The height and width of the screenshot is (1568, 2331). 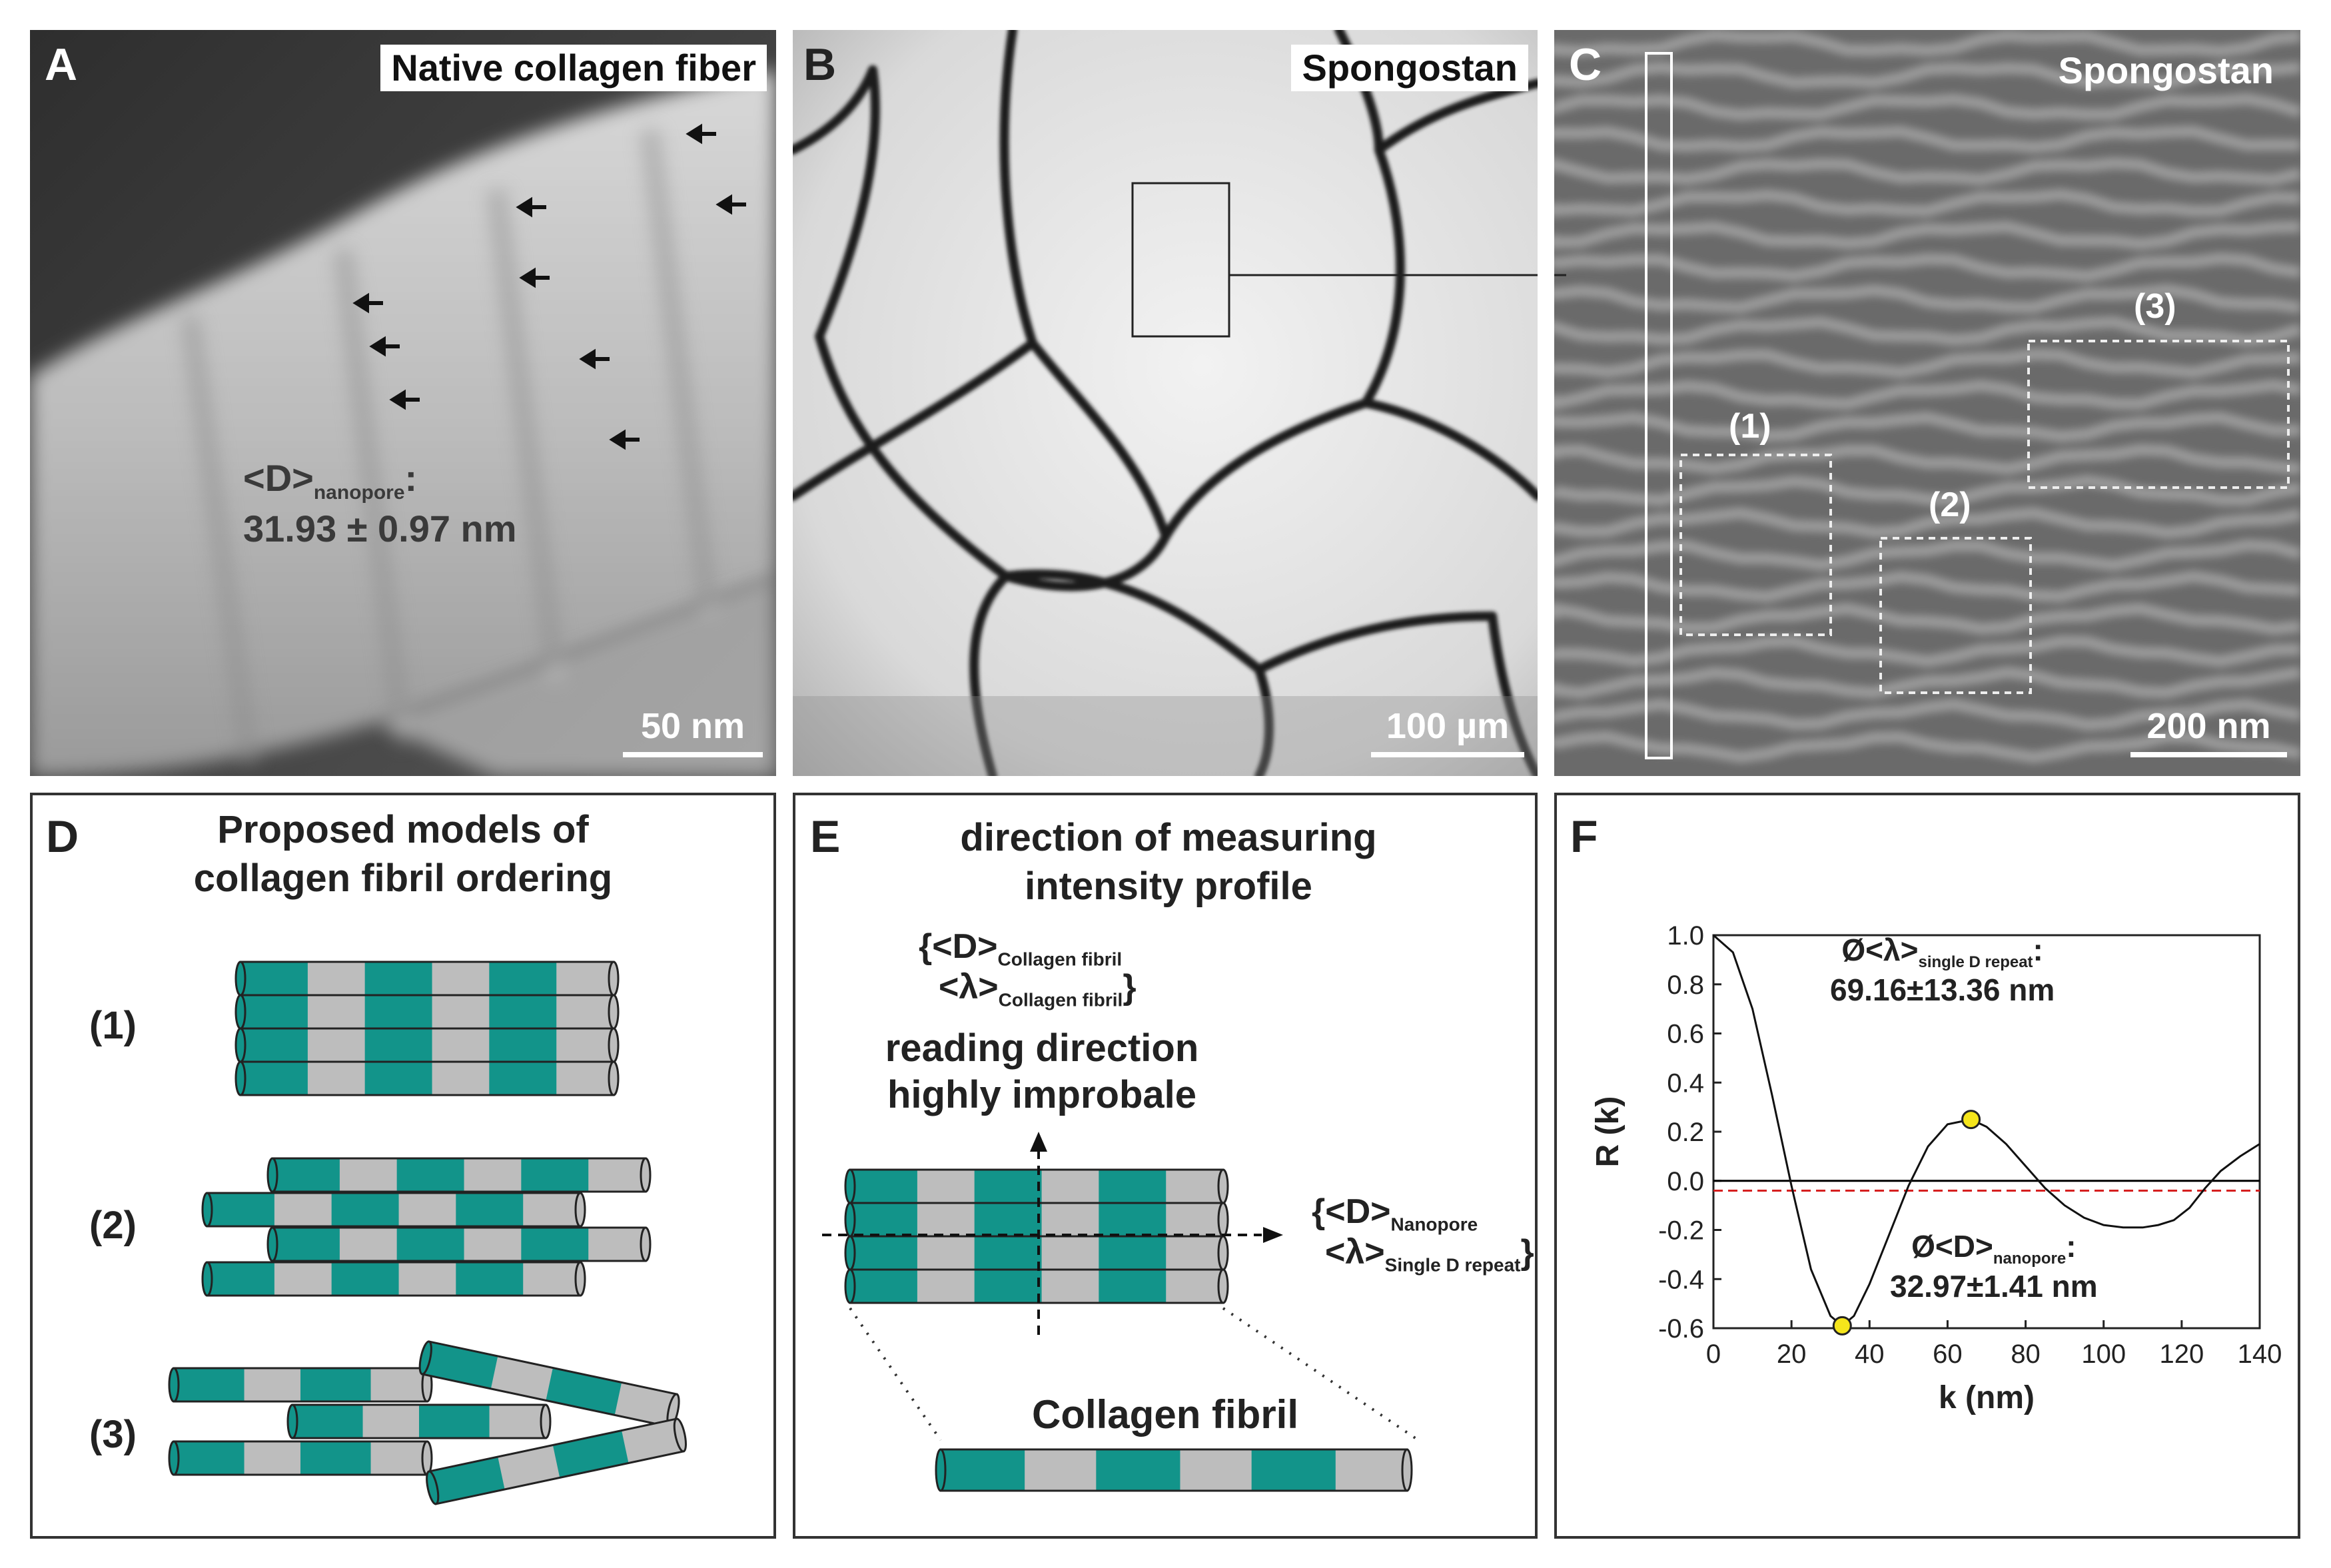 I want to click on panel-f-trough-label-sub: nanopore, so click(x=2030, y=1259).